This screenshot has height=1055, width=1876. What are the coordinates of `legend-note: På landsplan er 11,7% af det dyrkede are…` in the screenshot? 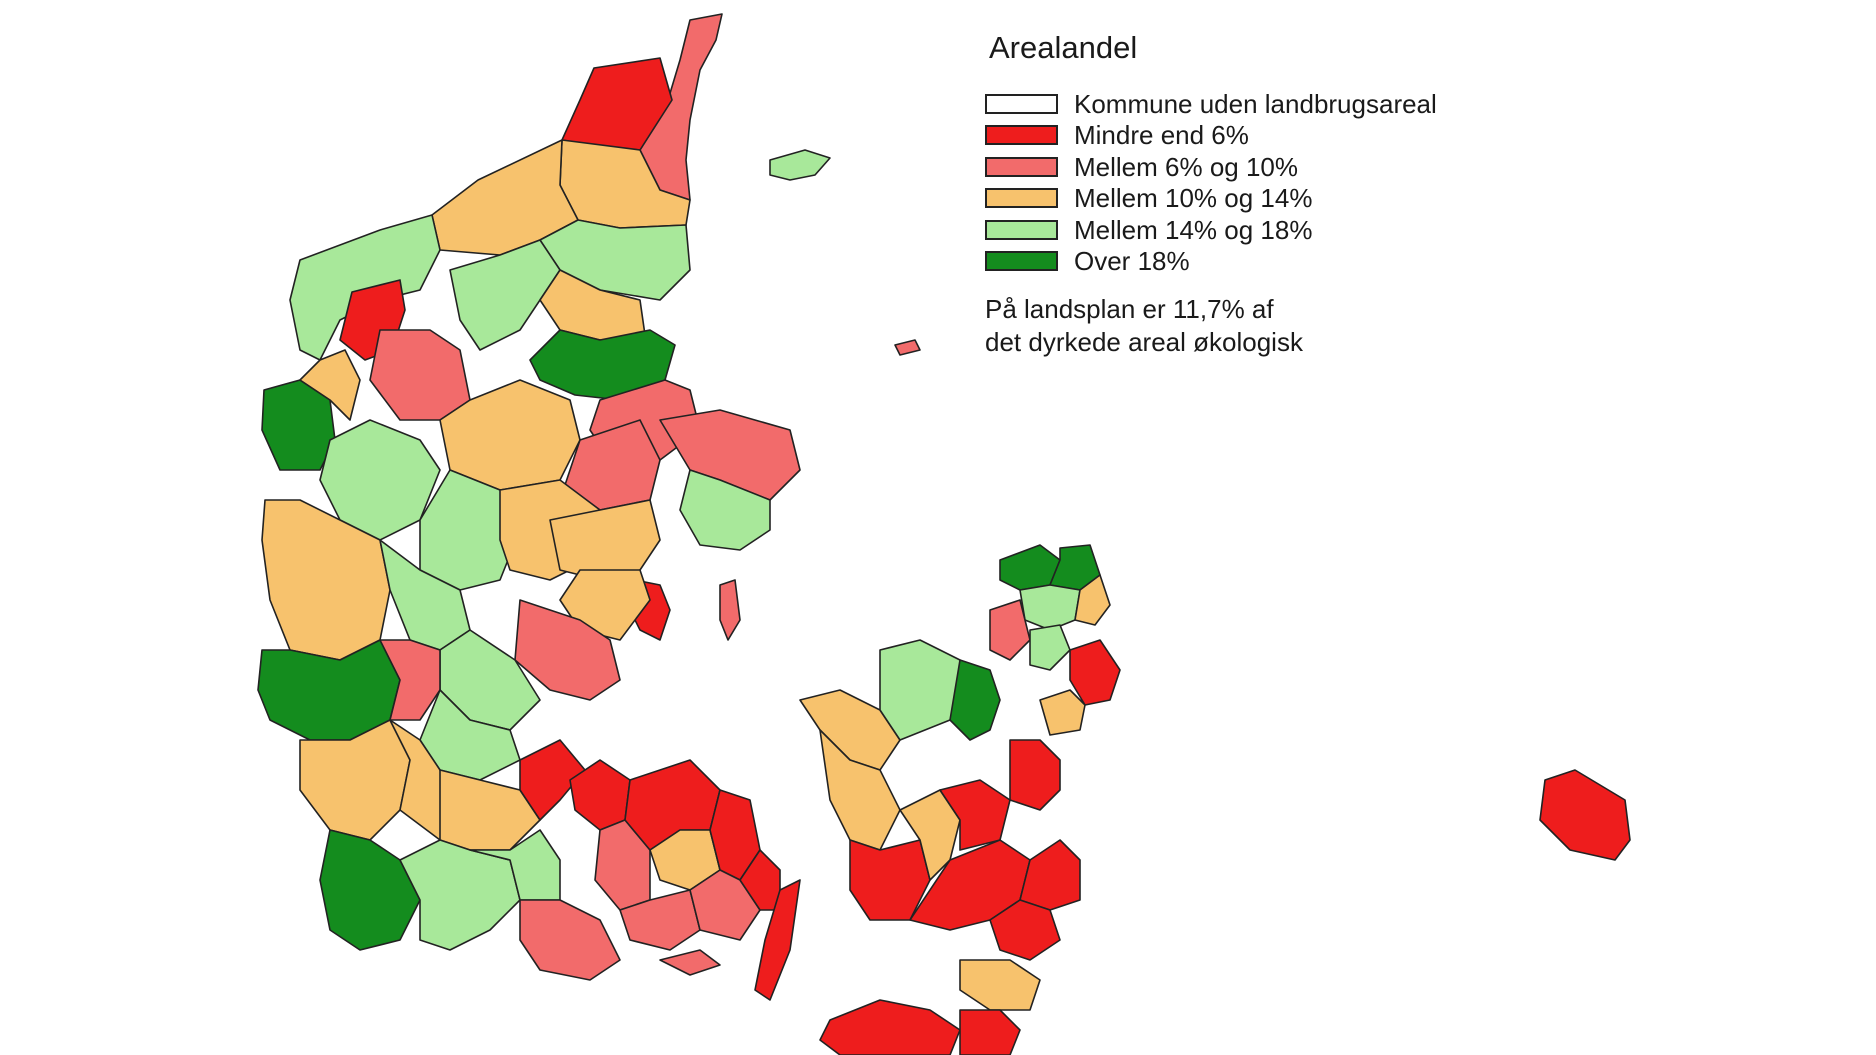 It's located at (1265, 326).